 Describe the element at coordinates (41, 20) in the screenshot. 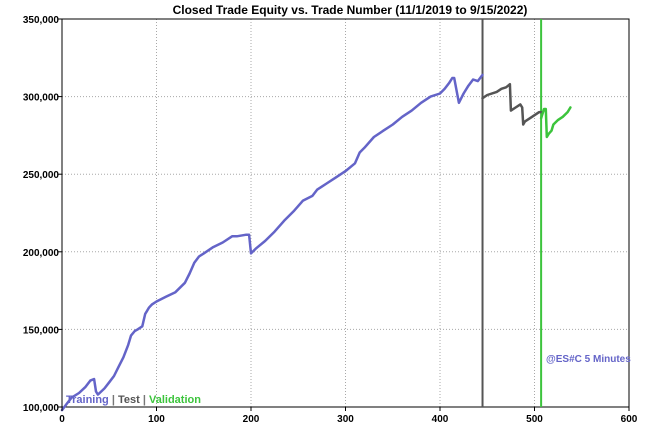

I see `y-tick-label: 350,000` at that location.